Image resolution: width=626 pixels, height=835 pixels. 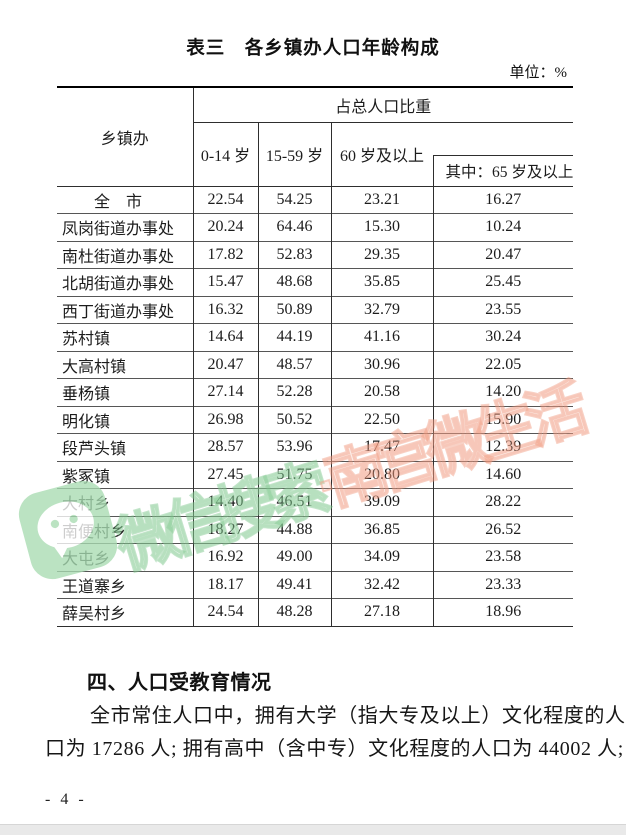 What do you see at coordinates (125, 584) in the screenshot?
I see `township-name: 王道寨乡` at bounding box center [125, 584].